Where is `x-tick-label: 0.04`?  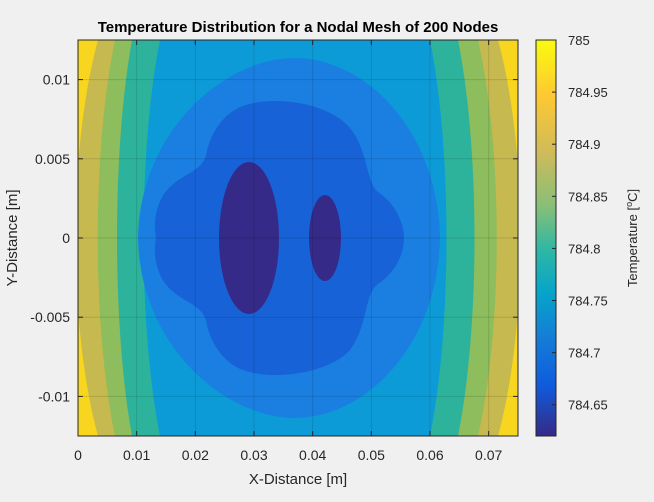 x-tick-label: 0.04 is located at coordinates (312, 455).